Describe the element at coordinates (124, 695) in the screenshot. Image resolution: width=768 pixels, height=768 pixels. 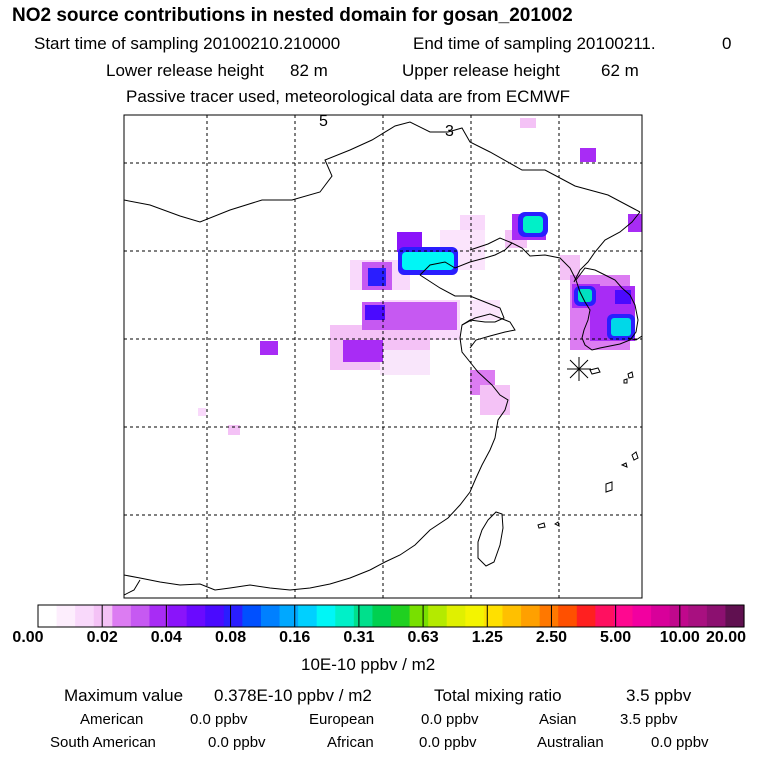
I see `max-value-label: Maximum value` at that location.